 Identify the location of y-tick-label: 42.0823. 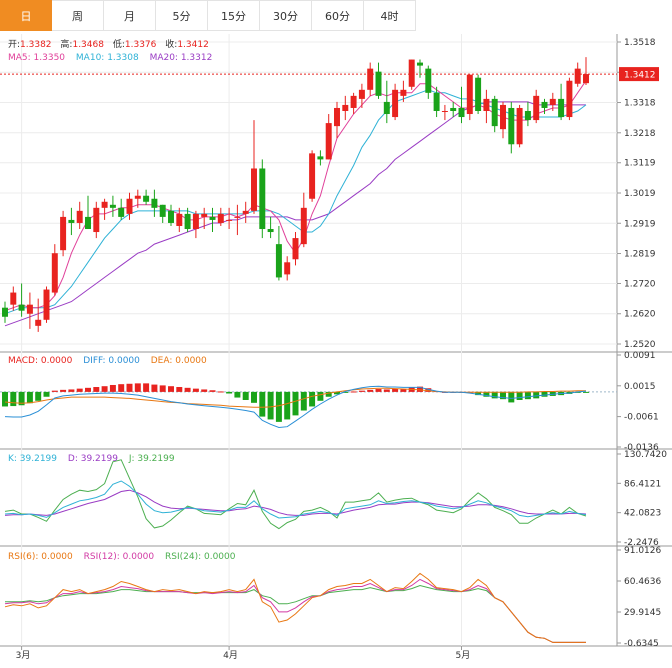
(642, 514).